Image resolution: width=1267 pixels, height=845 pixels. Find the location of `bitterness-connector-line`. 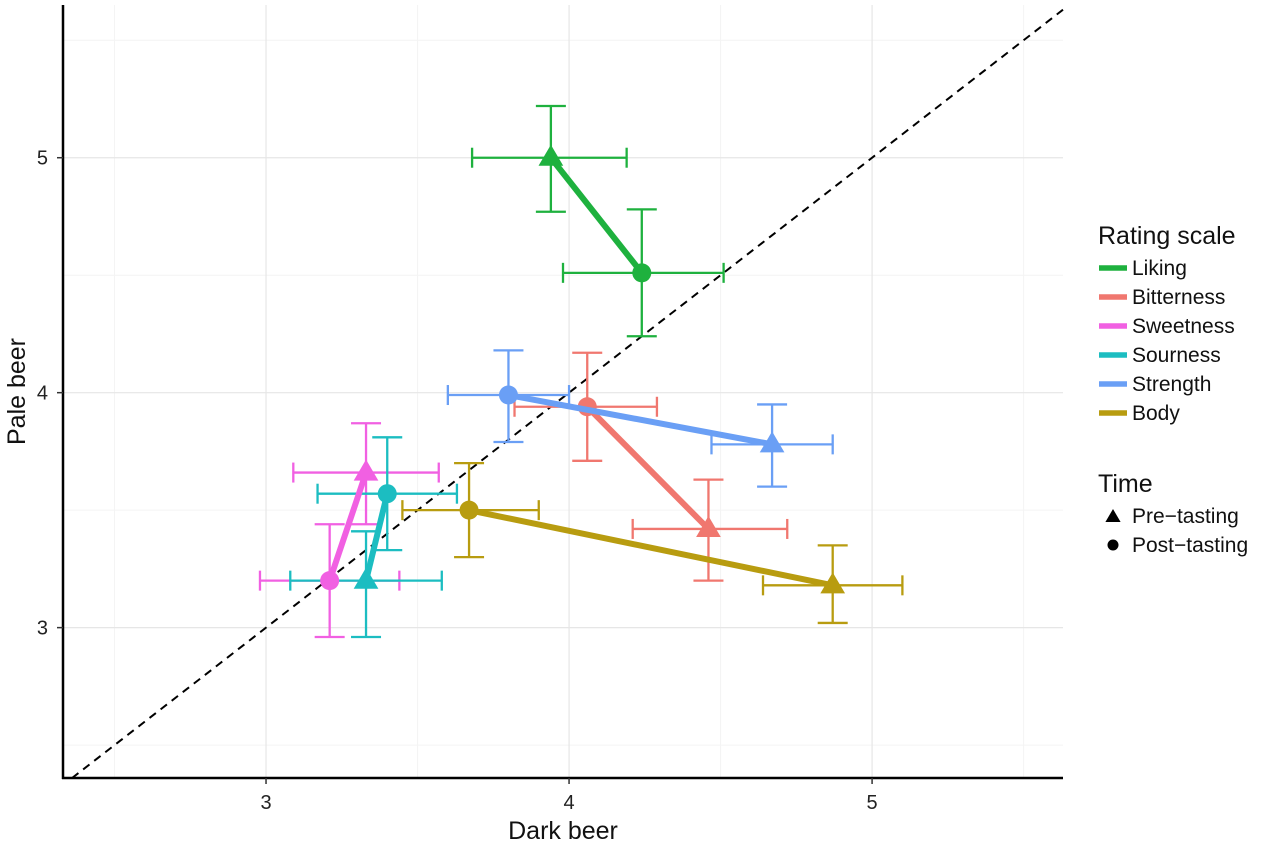

bitterness-connector-line is located at coordinates (648, 468).